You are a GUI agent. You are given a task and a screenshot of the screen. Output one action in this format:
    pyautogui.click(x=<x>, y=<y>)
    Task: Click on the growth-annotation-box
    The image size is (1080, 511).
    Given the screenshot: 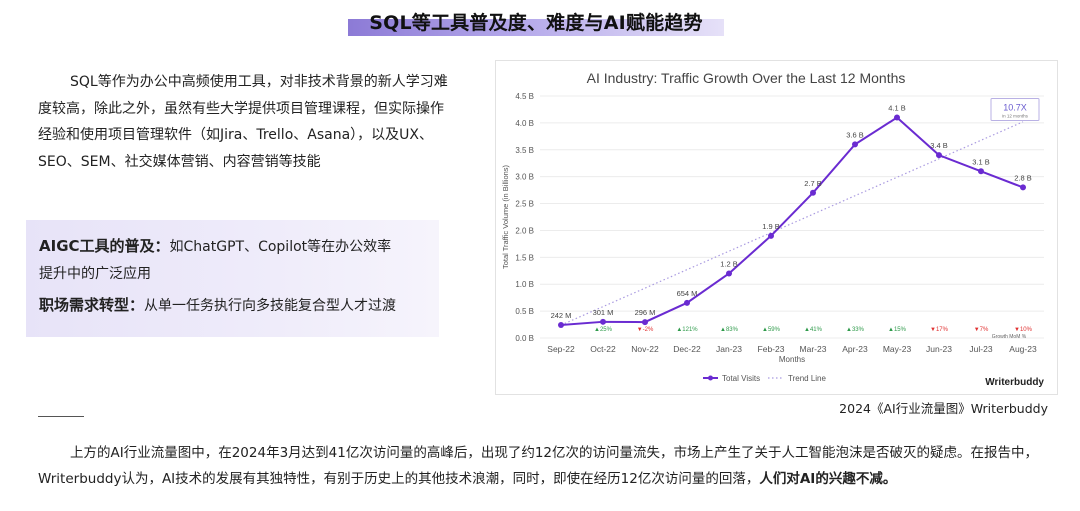 What is the action you would take?
    pyautogui.click(x=1015, y=109)
    